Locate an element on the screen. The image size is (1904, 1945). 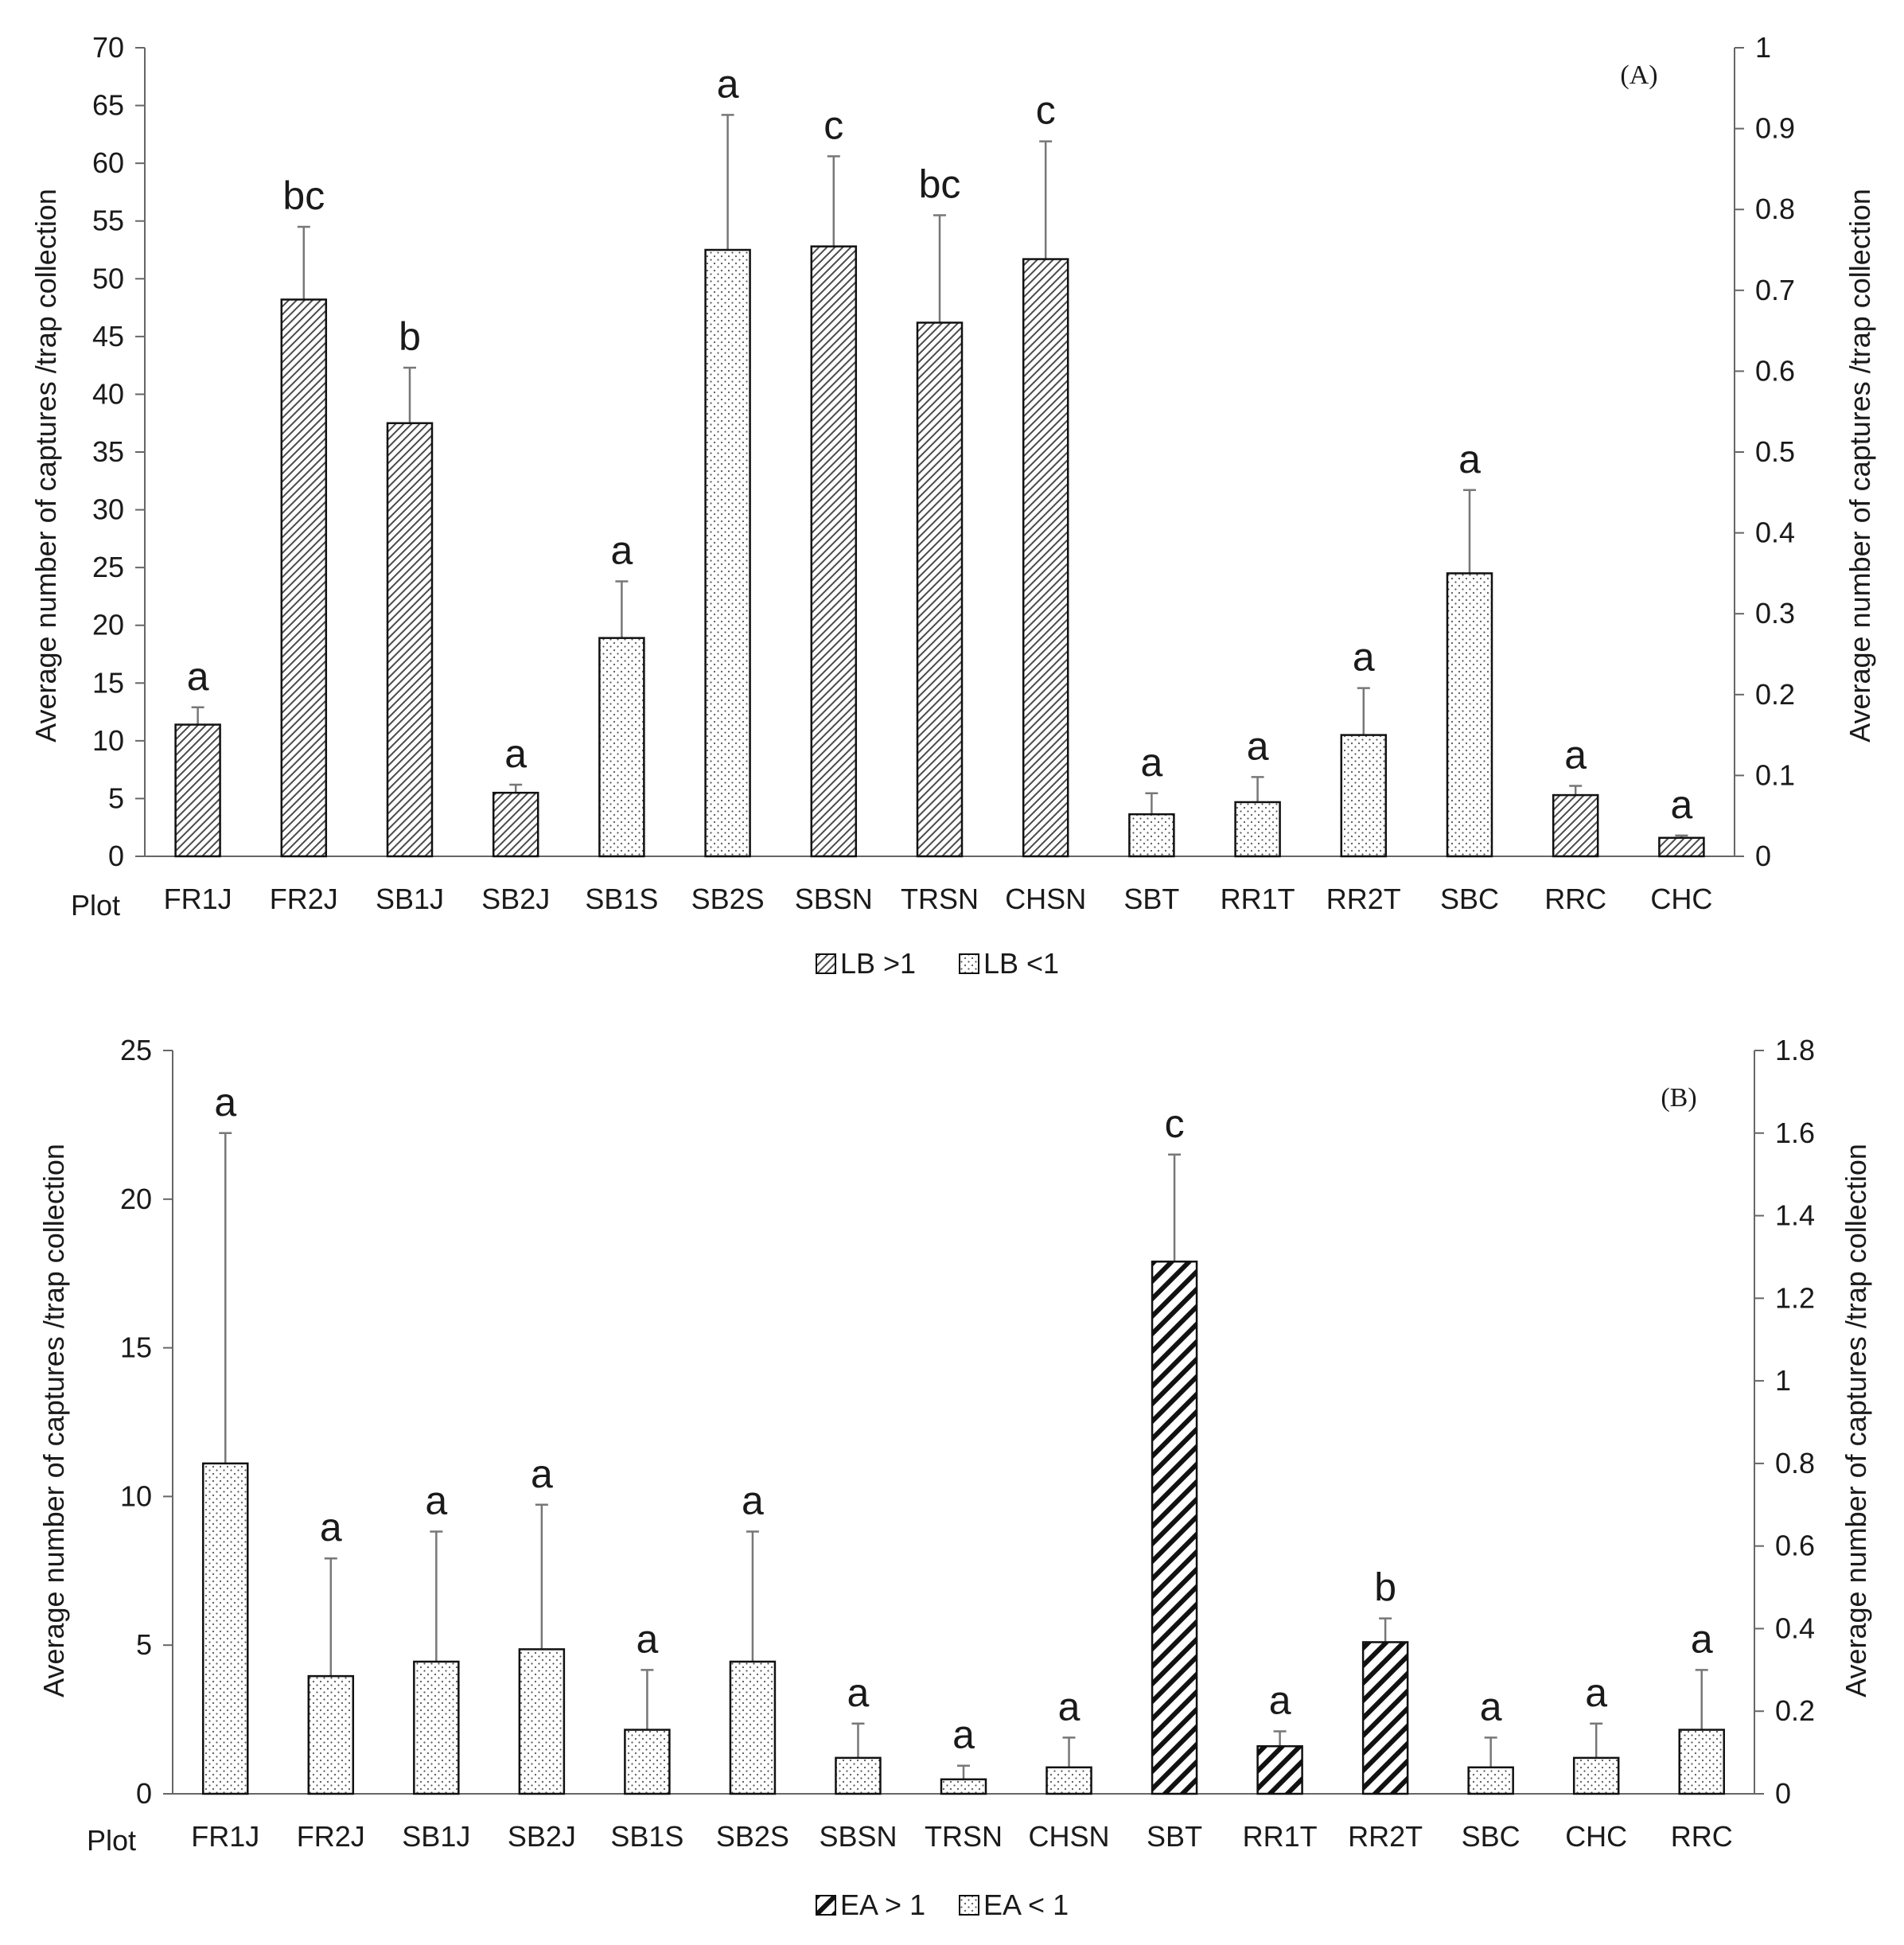
panel-b-legend-swatch is located at coordinates (969, 1905).